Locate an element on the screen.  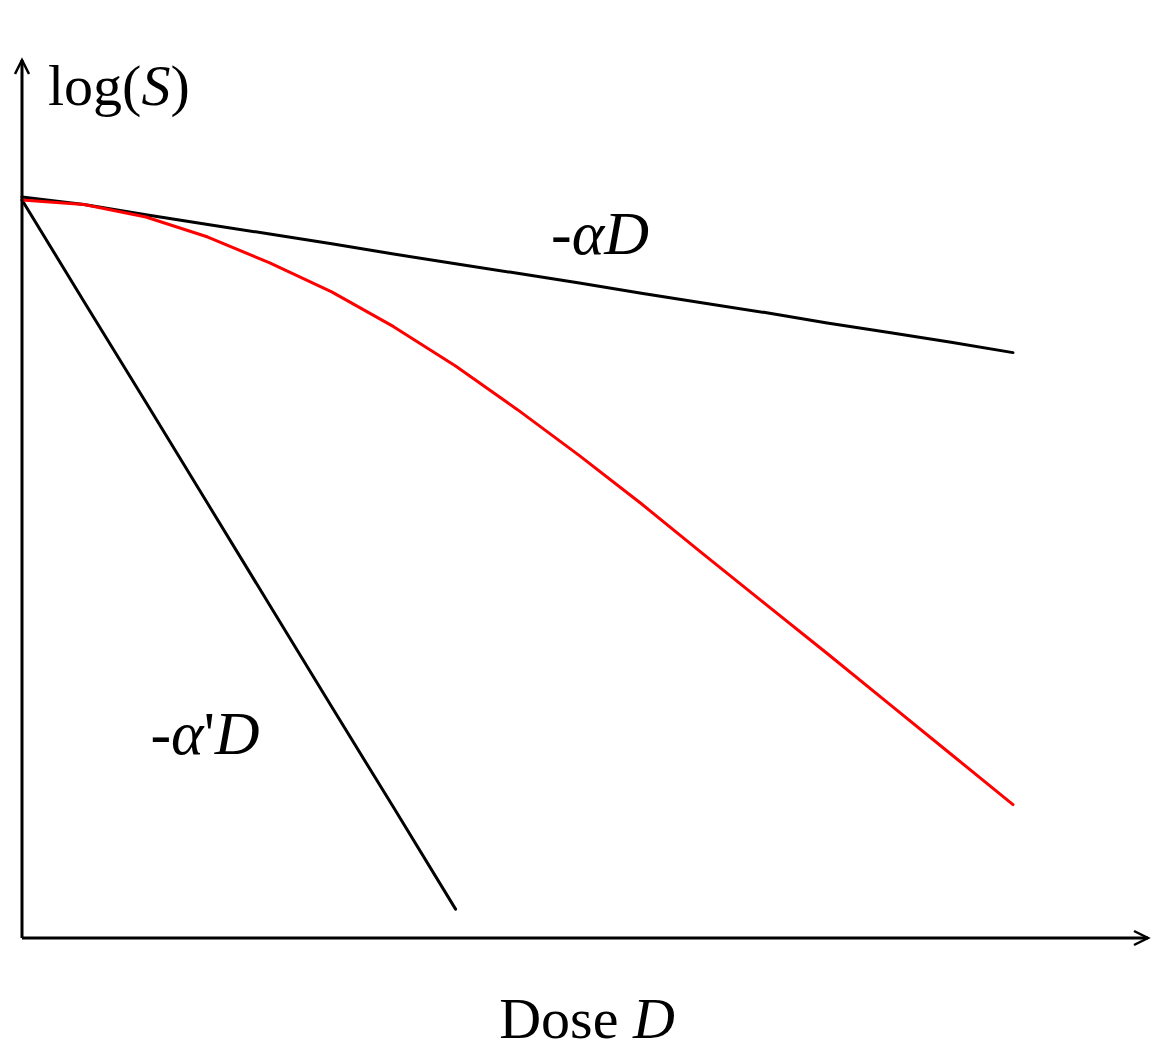
y-axis-title: log(S) is located at coordinates (119, 85).